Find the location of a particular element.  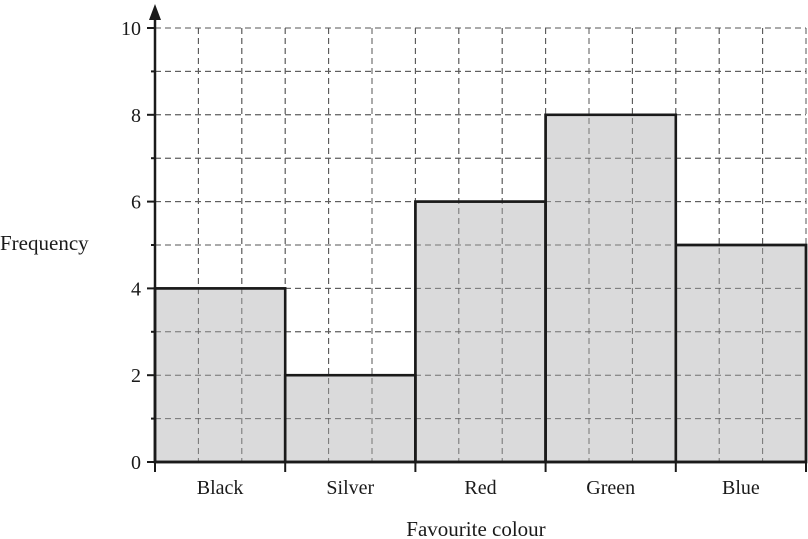

y-tick-label: 0 is located at coordinates (136, 463).